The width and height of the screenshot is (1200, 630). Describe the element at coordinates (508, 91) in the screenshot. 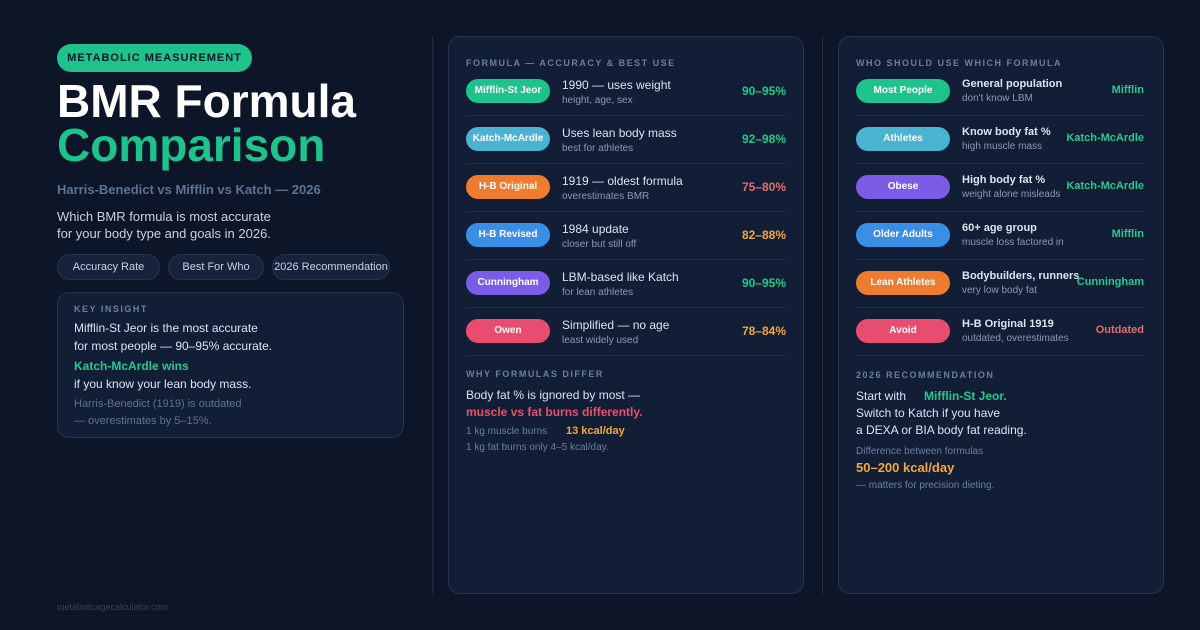

I see `formula-pill: Mifflin-St Jeor` at that location.